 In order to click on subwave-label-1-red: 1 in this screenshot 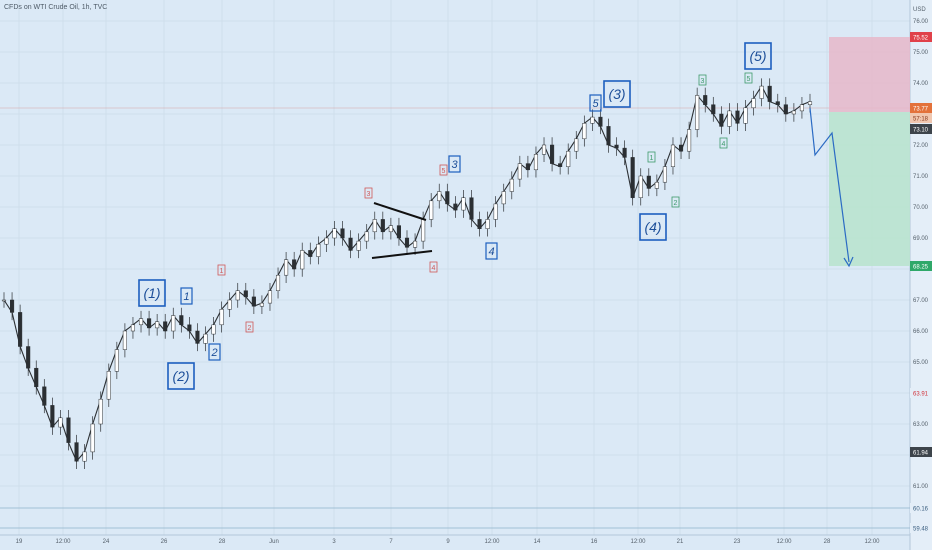, I will do `click(222, 271)`.